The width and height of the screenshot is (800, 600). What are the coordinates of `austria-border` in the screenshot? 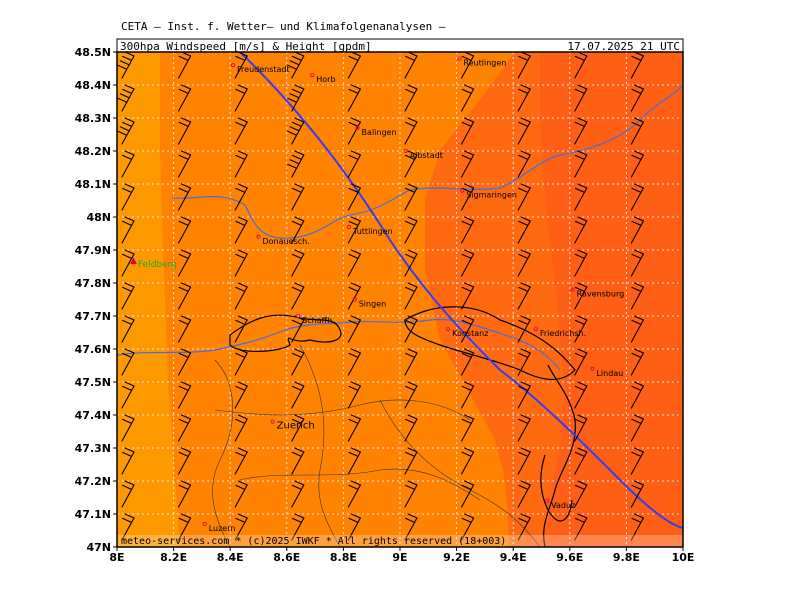 It's located at (559, 456).